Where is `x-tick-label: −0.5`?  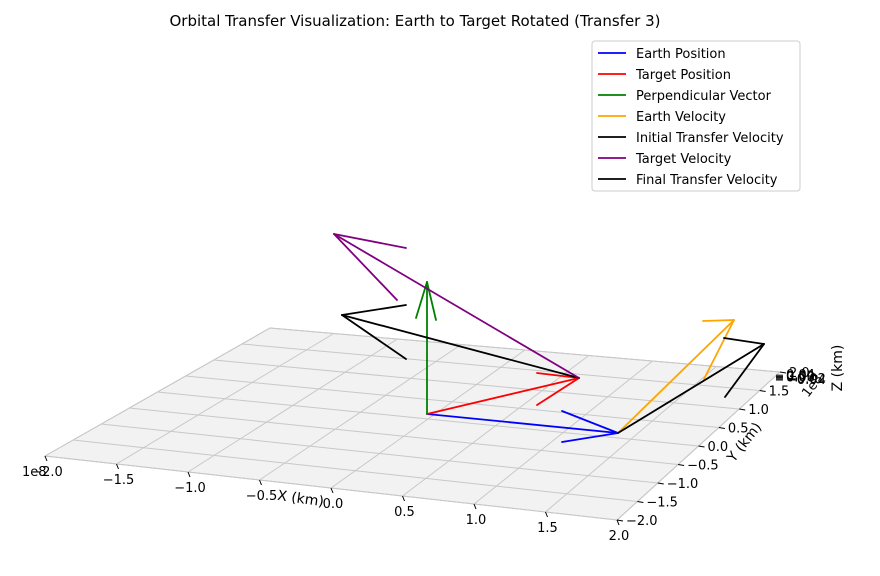
x-tick-label: −0.5 is located at coordinates (262, 496).